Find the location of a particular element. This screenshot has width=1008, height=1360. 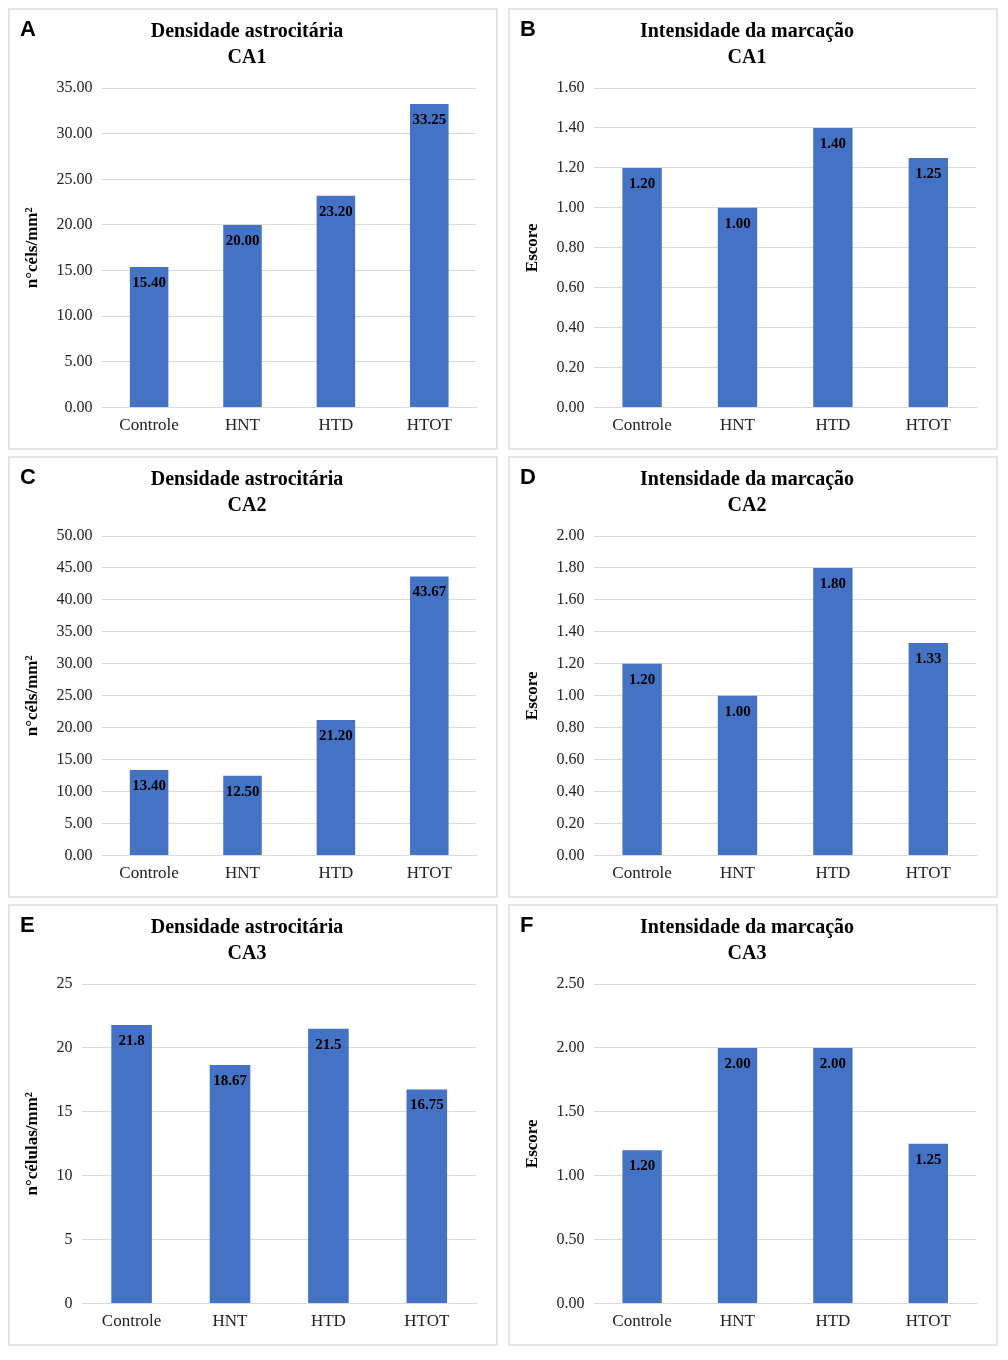

text: F is located at coordinates (527, 925).